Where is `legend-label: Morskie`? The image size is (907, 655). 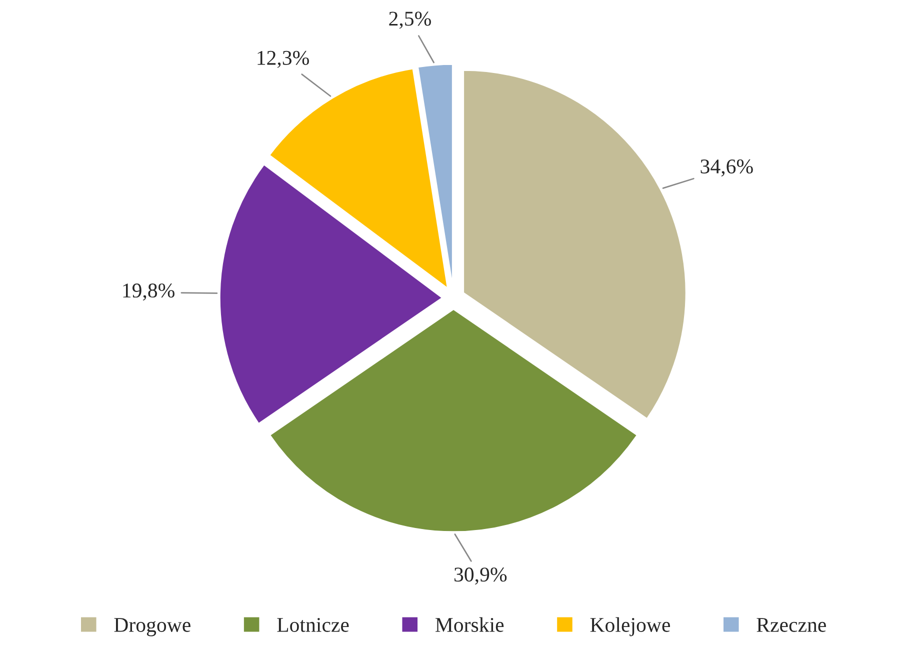
legend-label: Morskie is located at coordinates (469, 624).